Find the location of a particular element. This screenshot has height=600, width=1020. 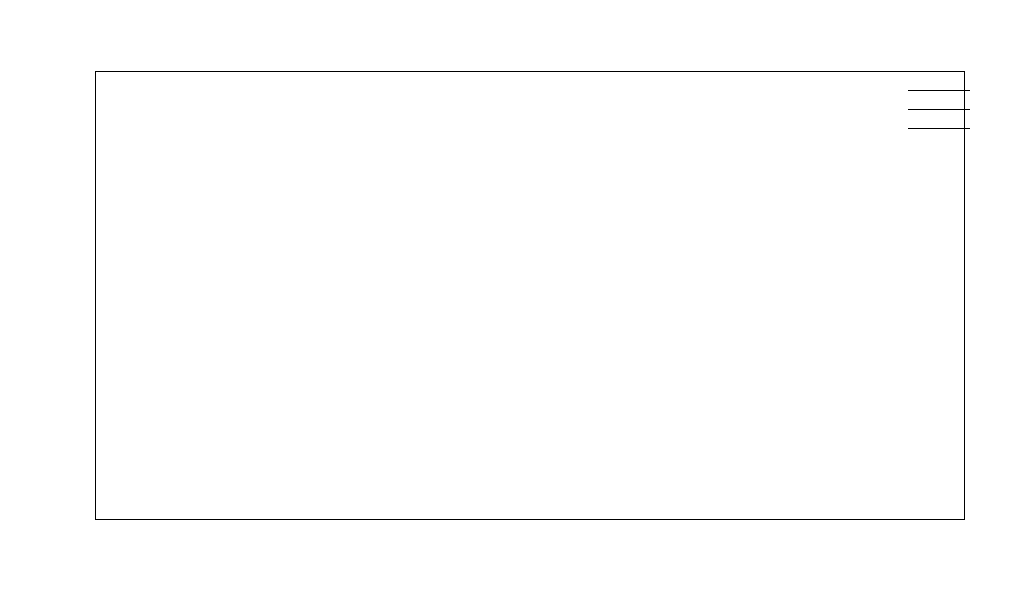

legend-key-inside is located at coordinates (939, 90).